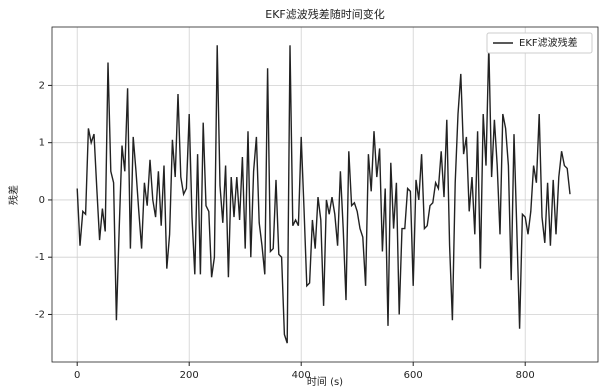 Image resolution: width=608 pixels, height=389 pixels. Describe the element at coordinates (325, 14) in the screenshot. I see `chart-title: EKF滤波残差随时间变化` at that location.